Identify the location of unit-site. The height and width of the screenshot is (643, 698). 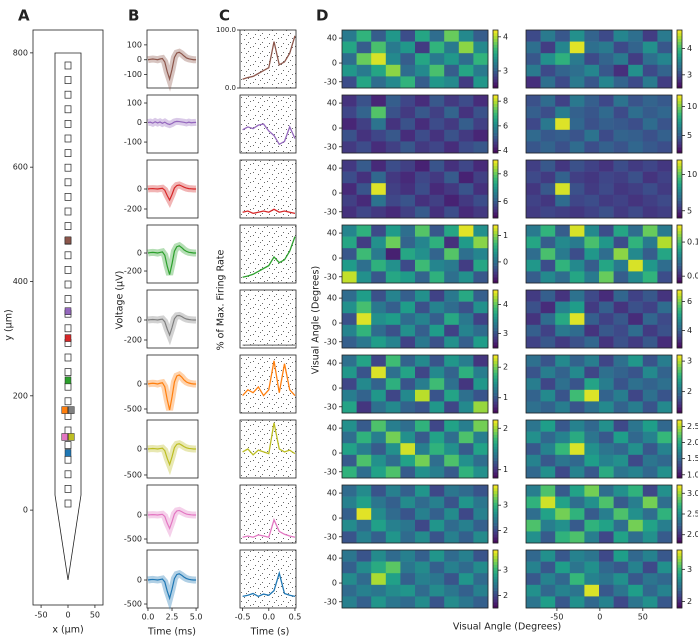
(68, 311).